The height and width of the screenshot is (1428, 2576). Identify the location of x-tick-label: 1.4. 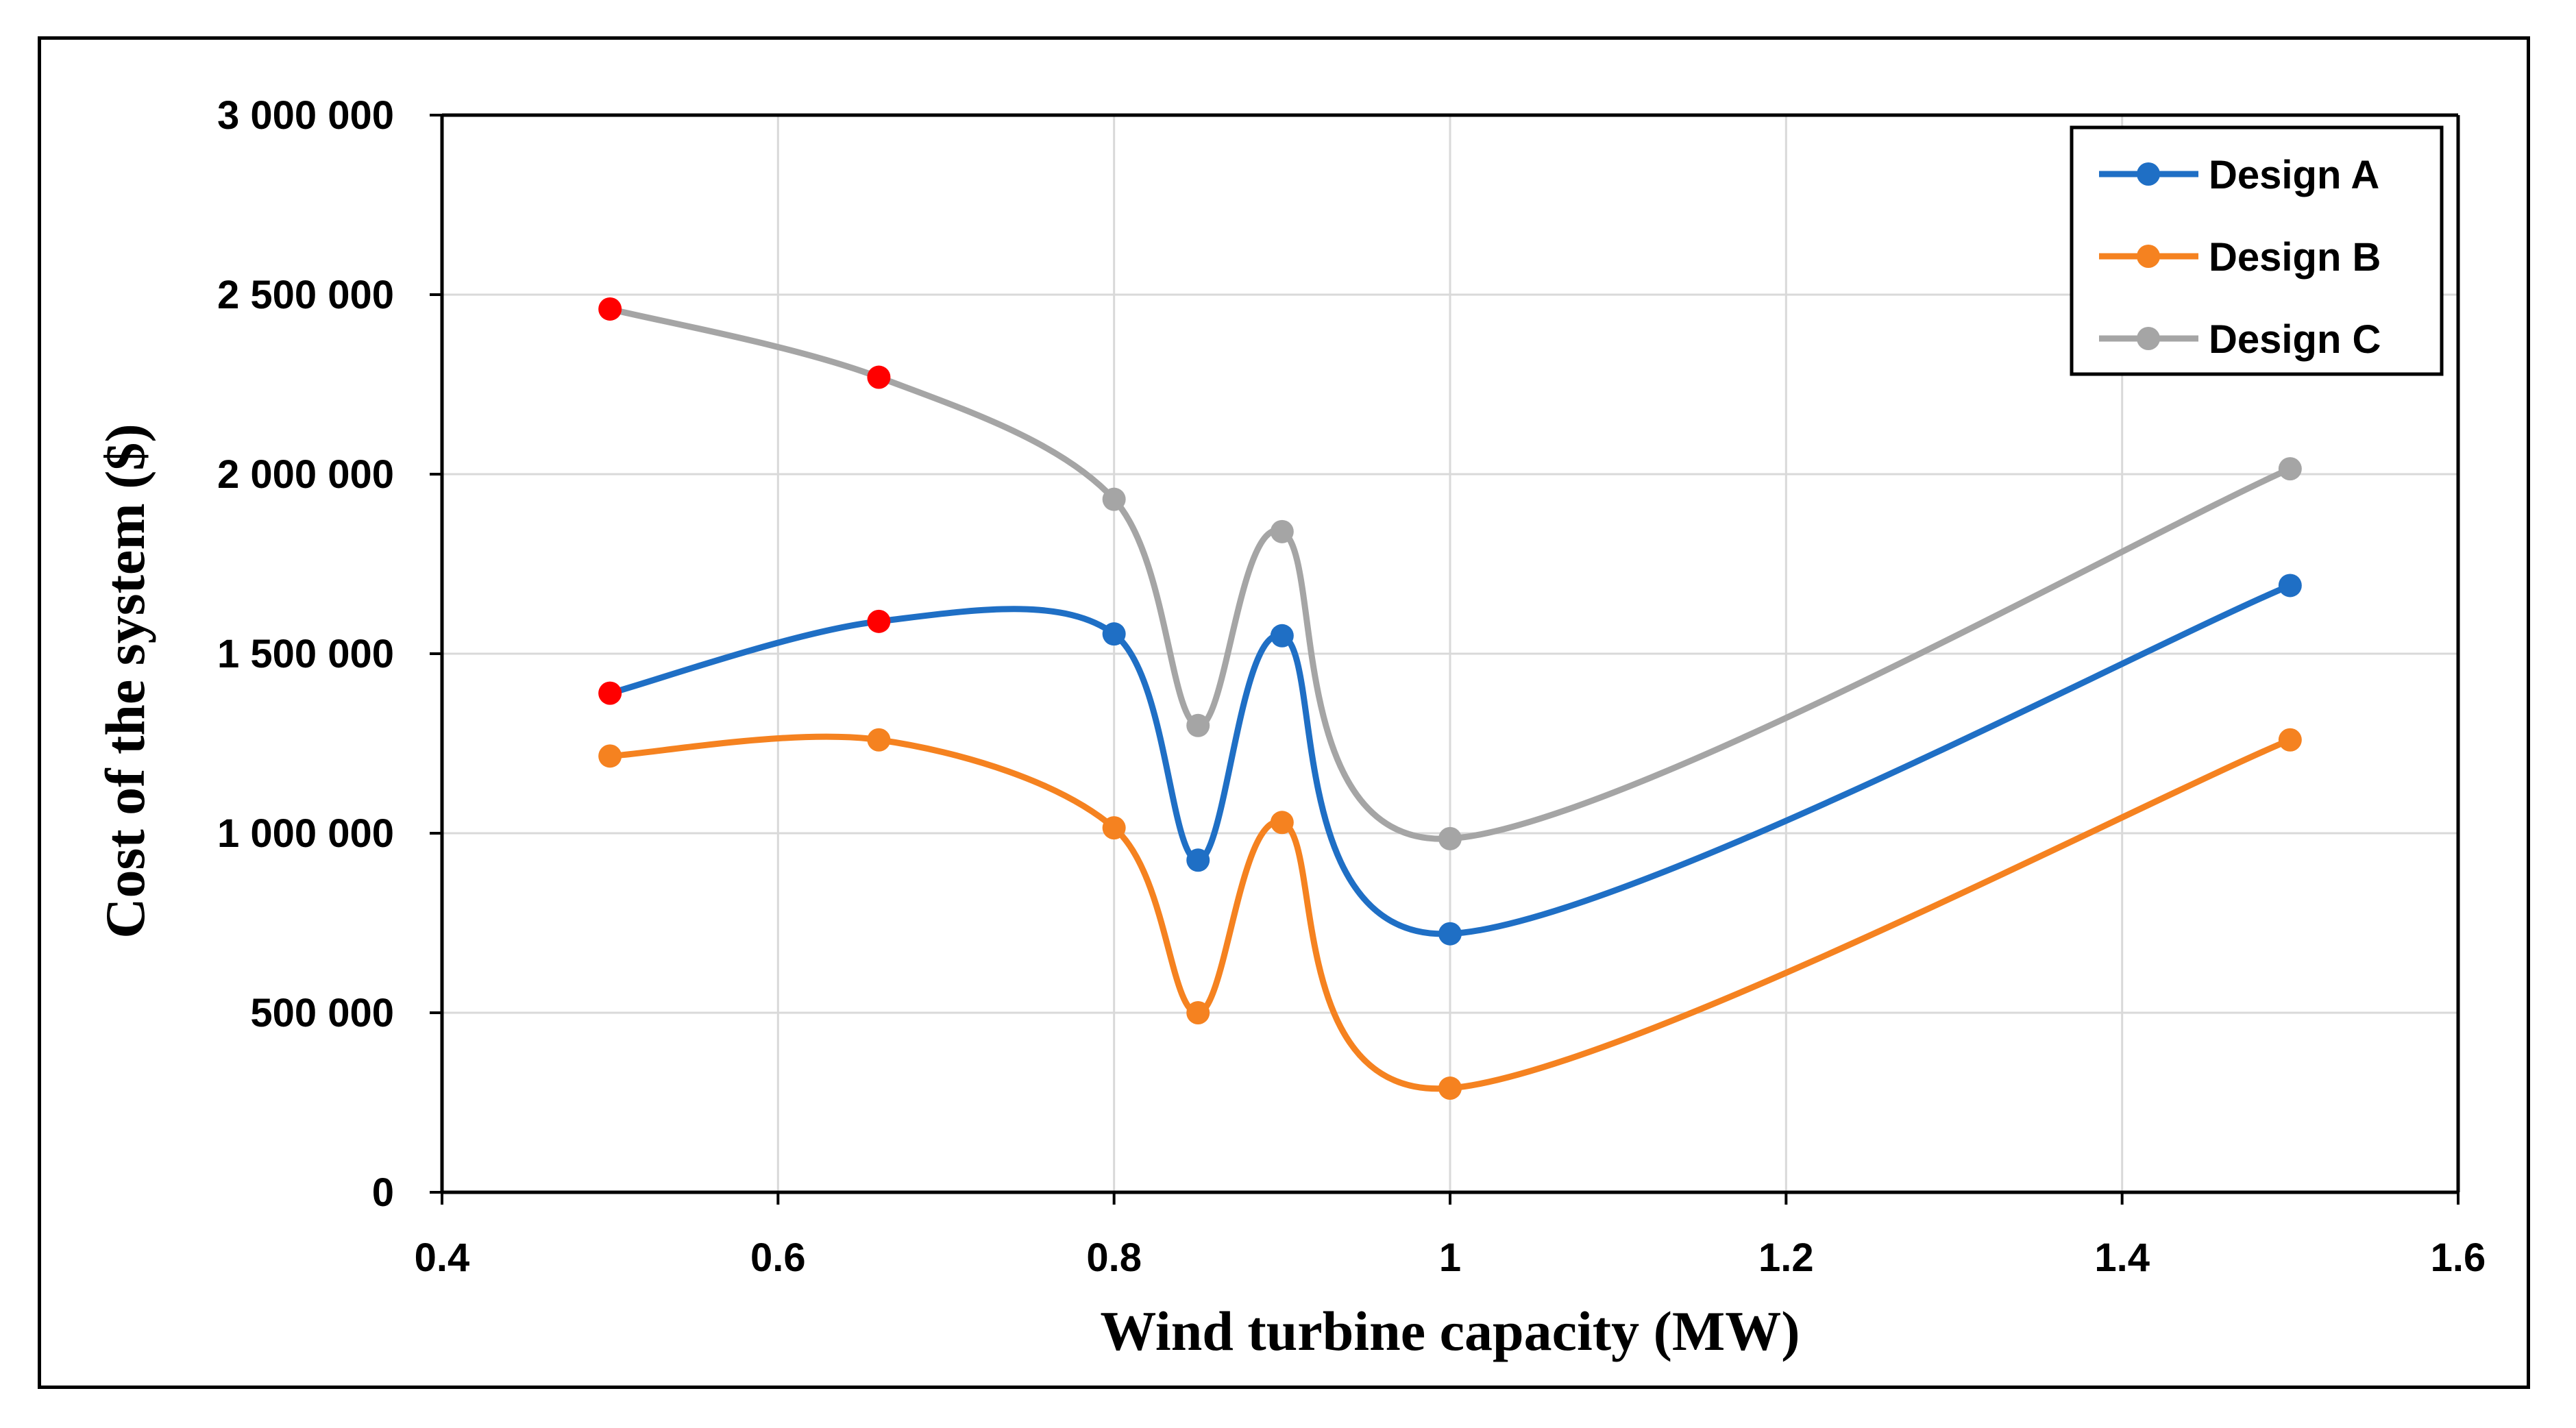
(2122, 1257).